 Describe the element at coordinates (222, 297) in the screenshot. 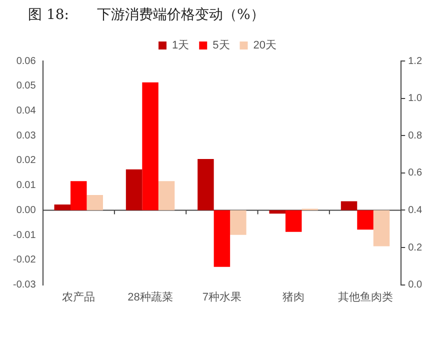

I see `x-tick-label: 7种水果` at that location.